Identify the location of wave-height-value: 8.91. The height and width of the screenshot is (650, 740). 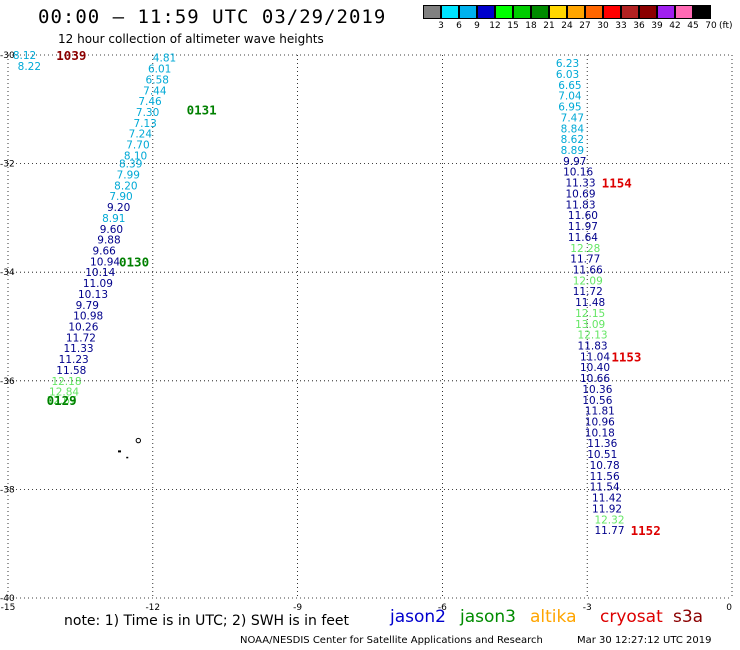
(113, 219).